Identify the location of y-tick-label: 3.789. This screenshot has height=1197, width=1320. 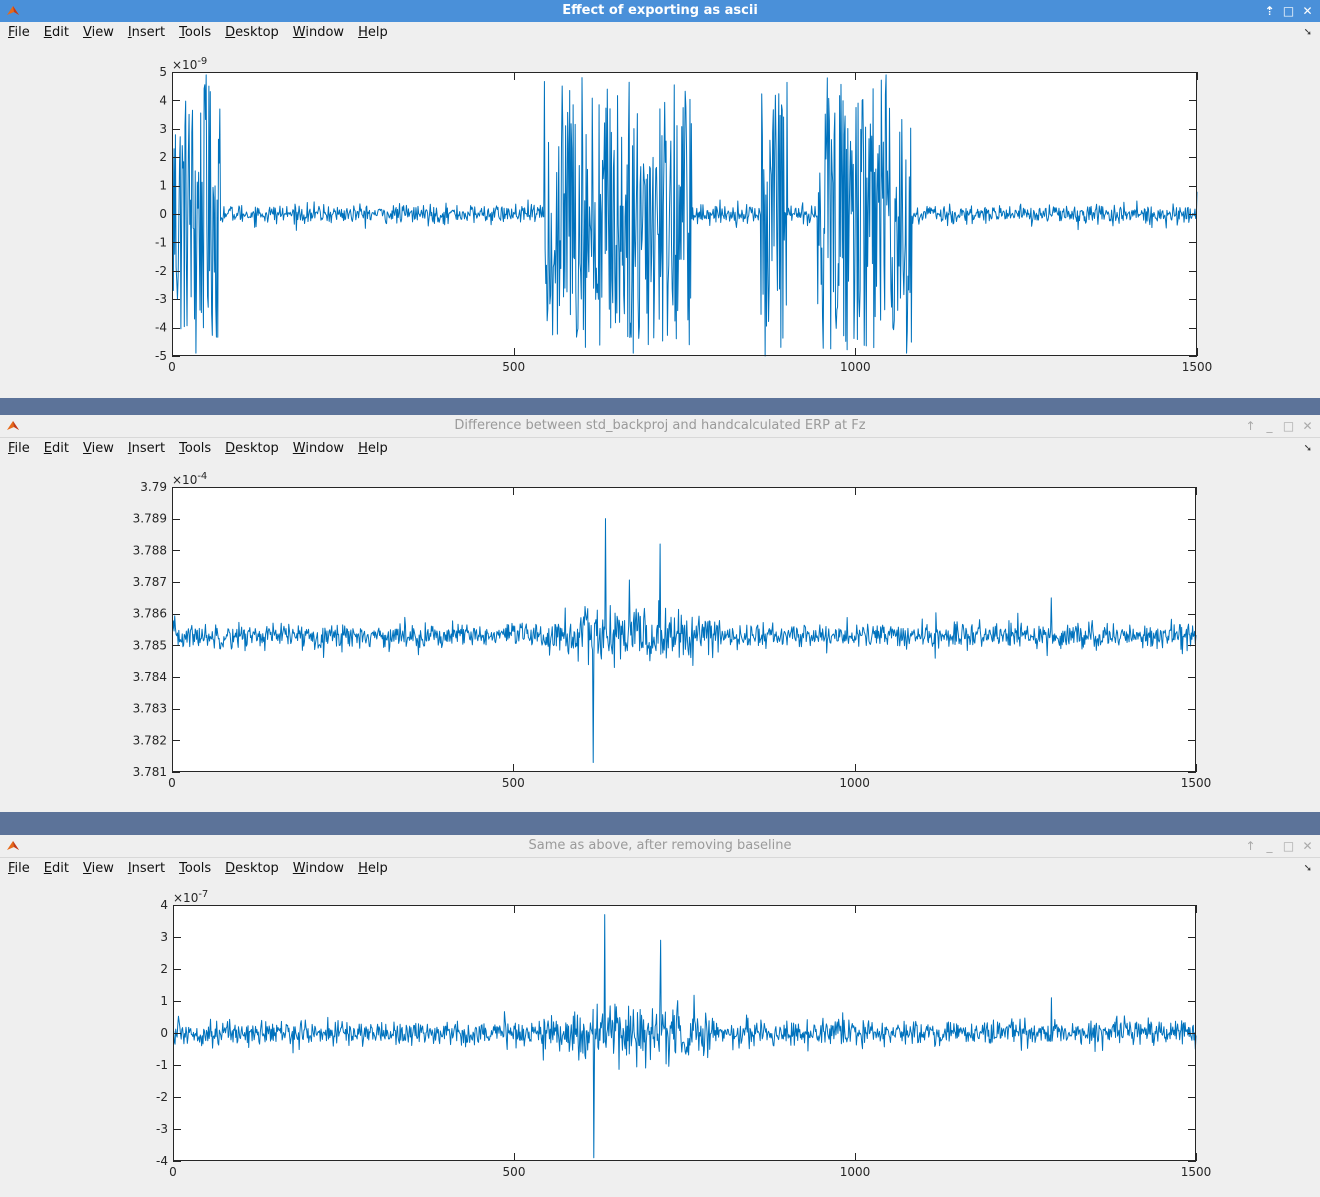
(150, 519).